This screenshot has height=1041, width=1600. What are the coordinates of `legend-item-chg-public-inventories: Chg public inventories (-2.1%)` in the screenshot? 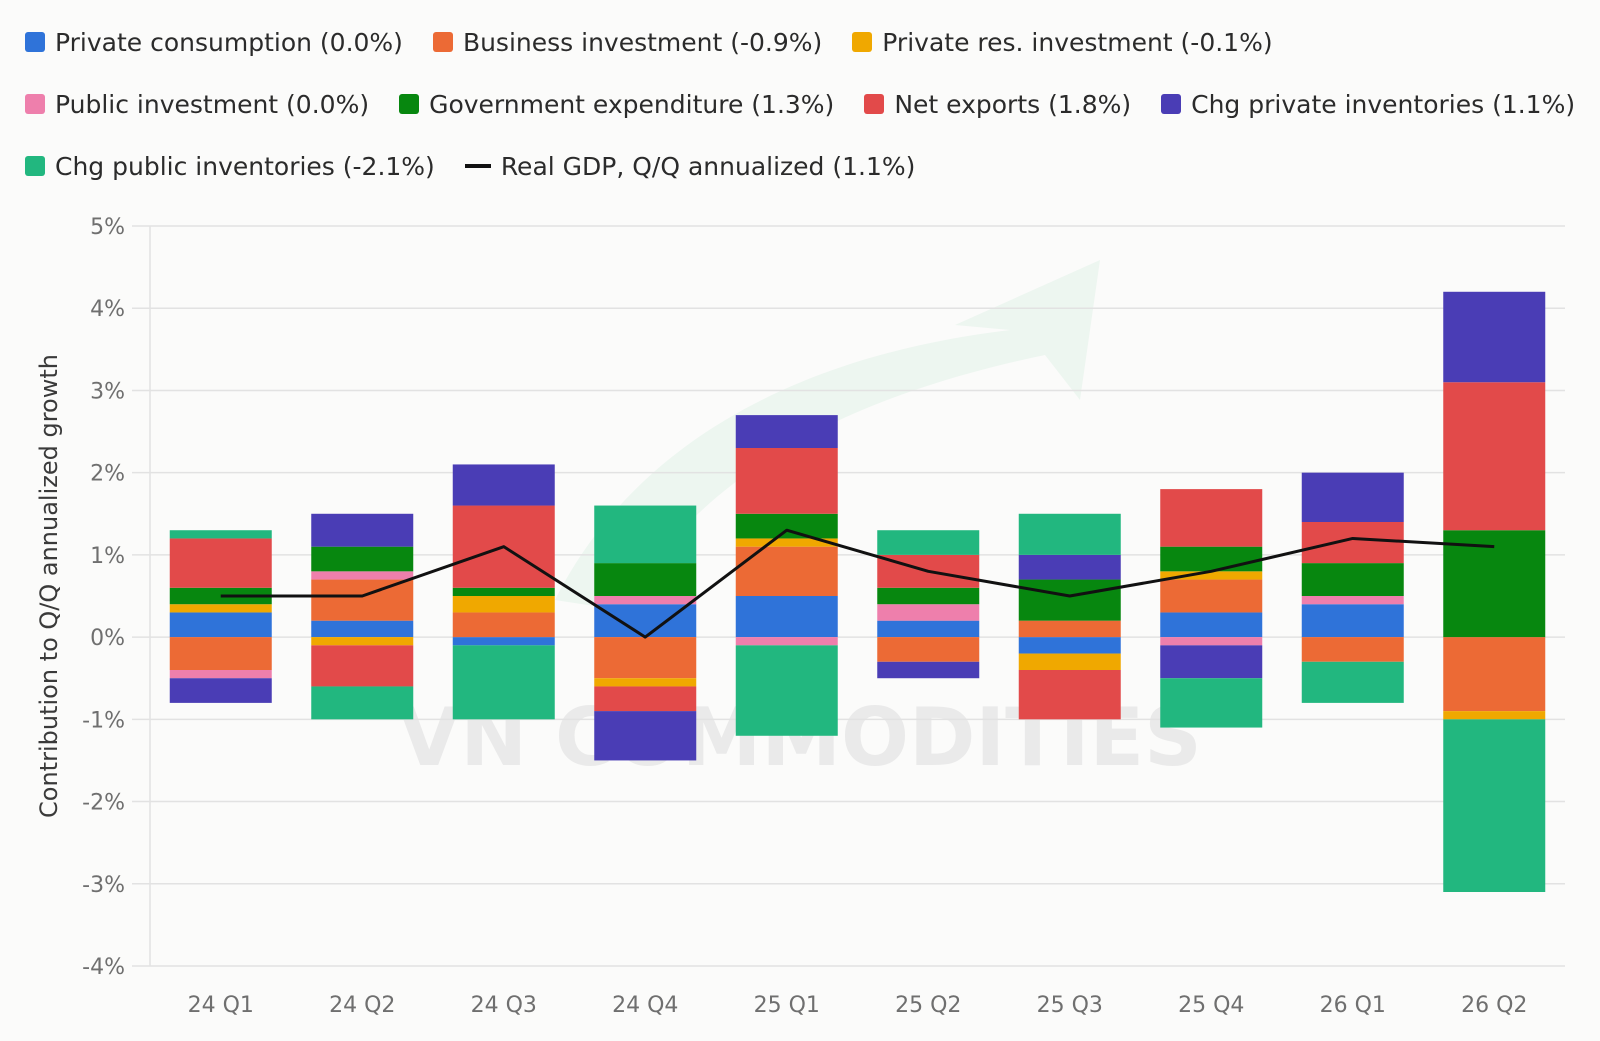 It's located at (230, 166).